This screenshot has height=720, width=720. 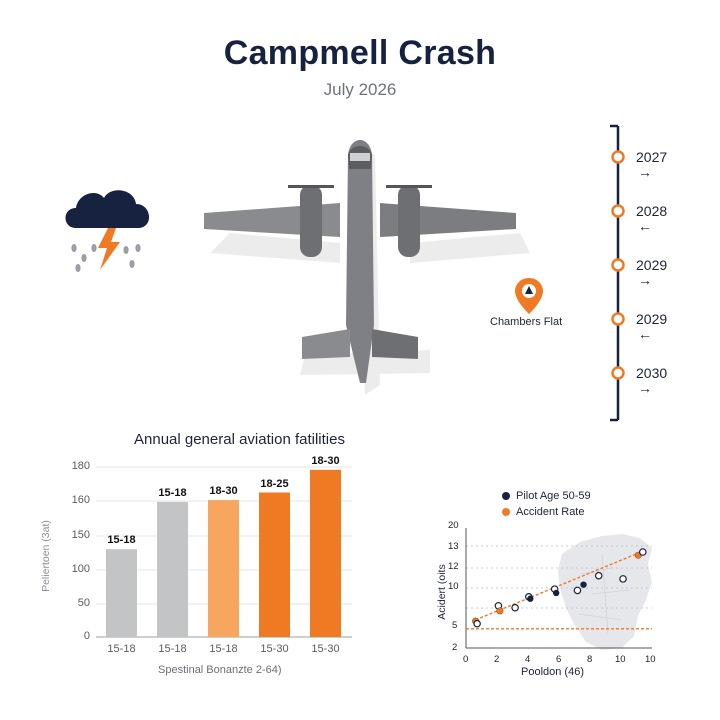 I want to click on y-tick-label: 150, so click(x=80, y=535).